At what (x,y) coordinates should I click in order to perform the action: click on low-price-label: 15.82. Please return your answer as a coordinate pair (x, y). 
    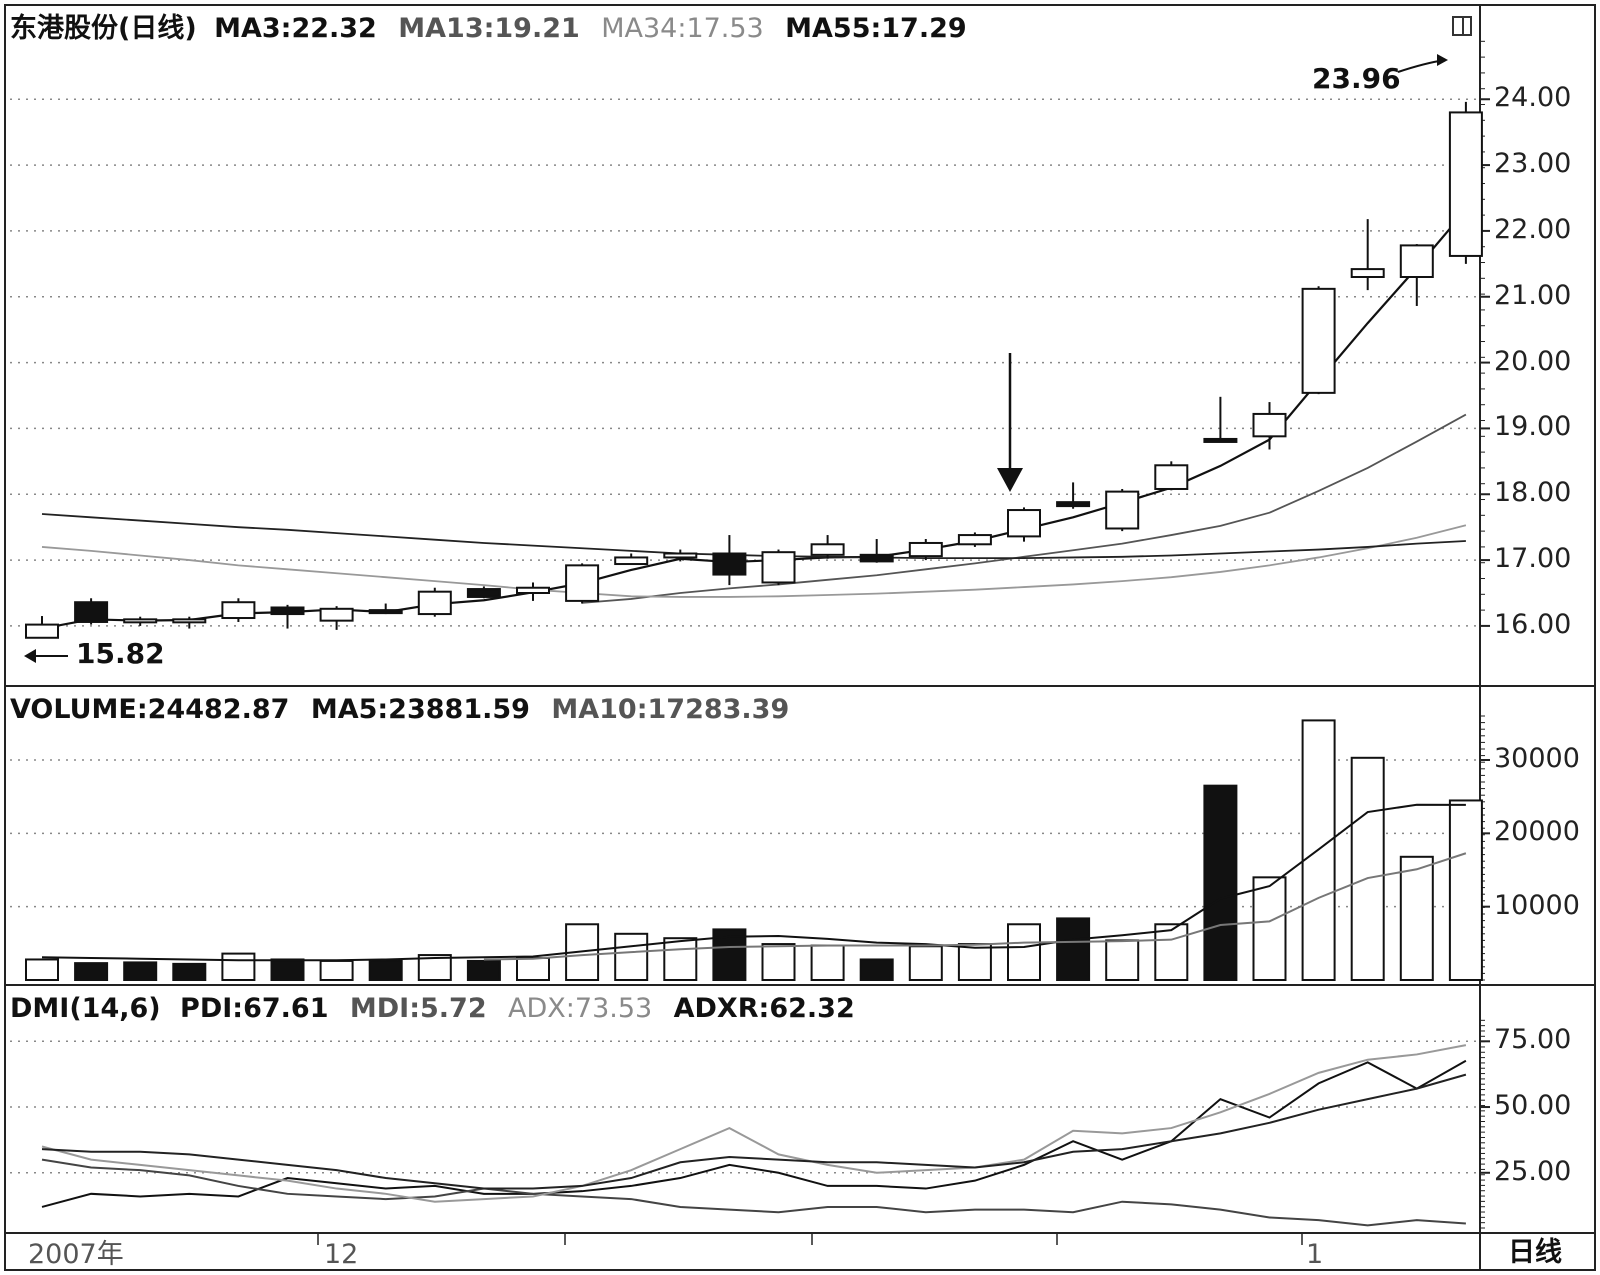
    Looking at the image, I should click on (120, 653).